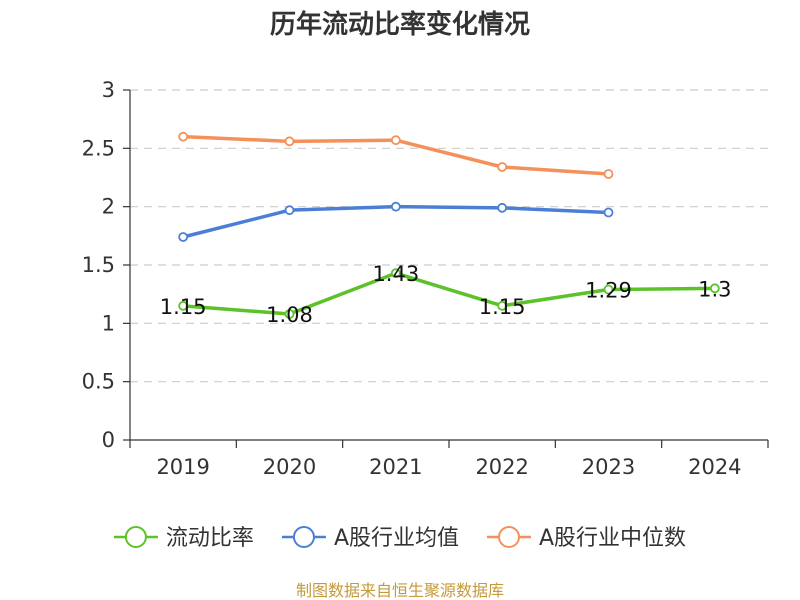  What do you see at coordinates (608, 467) in the screenshot?
I see `x-tick-label: 2023` at bounding box center [608, 467].